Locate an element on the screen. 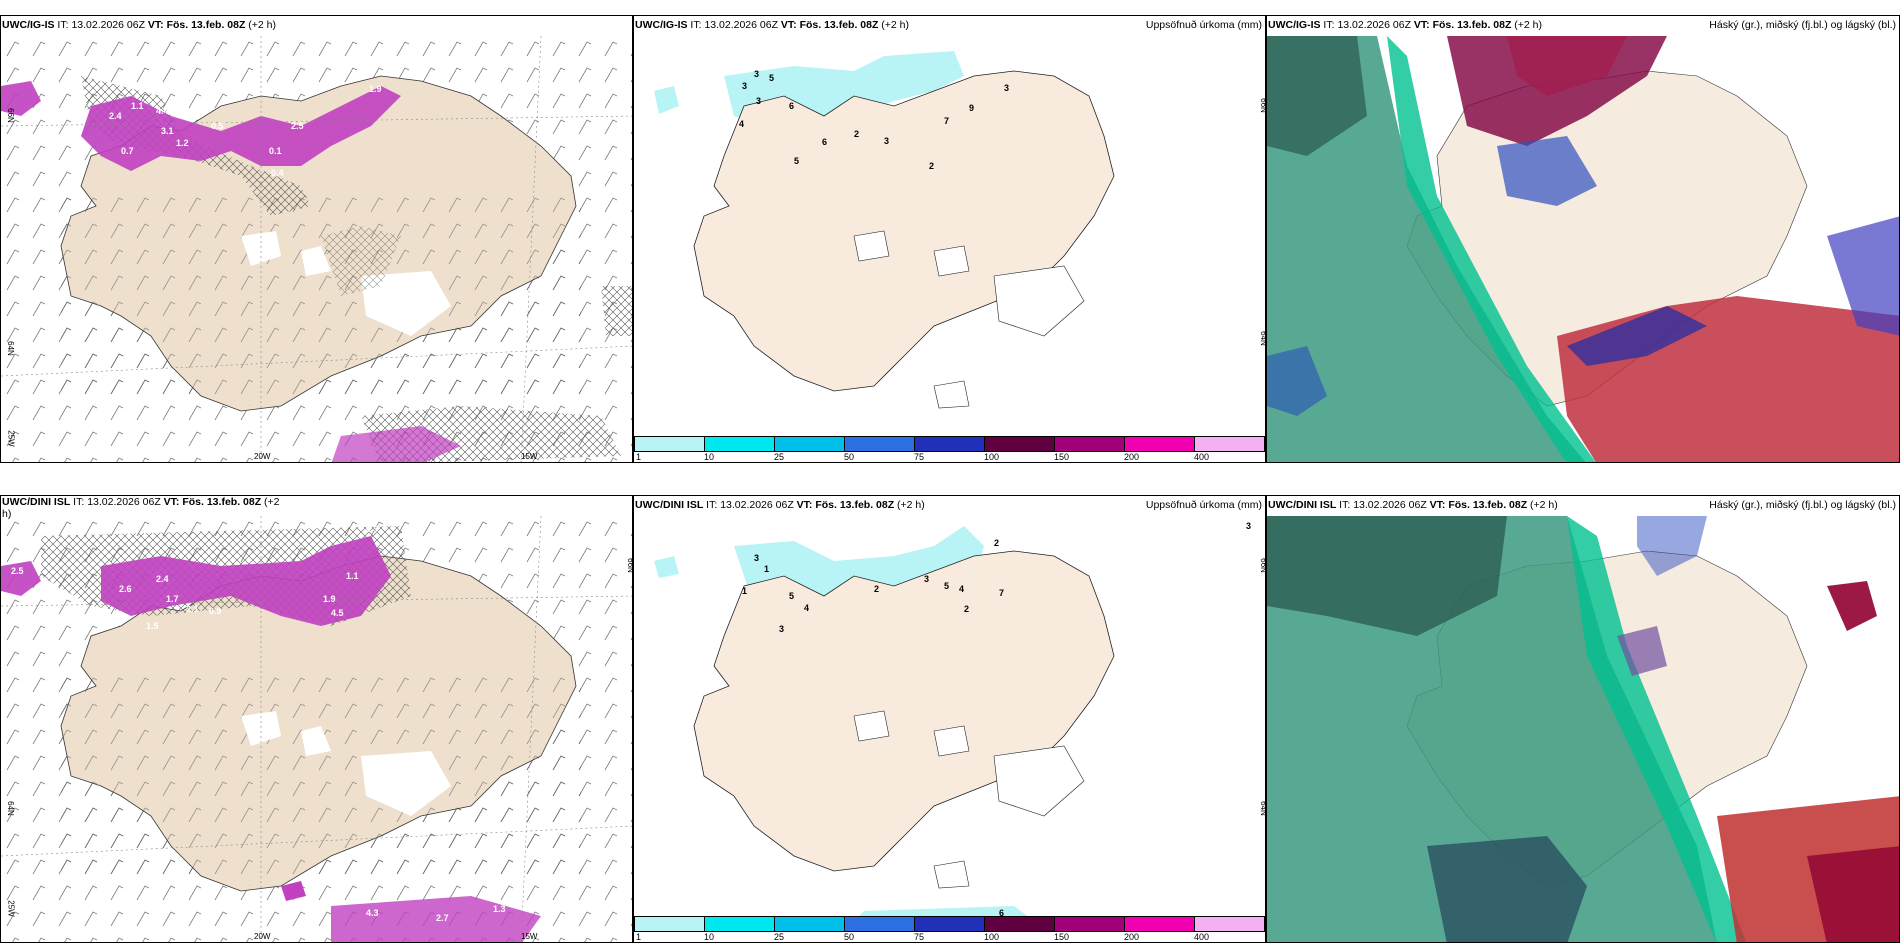  snow-label: 1.7 is located at coordinates (172, 599).